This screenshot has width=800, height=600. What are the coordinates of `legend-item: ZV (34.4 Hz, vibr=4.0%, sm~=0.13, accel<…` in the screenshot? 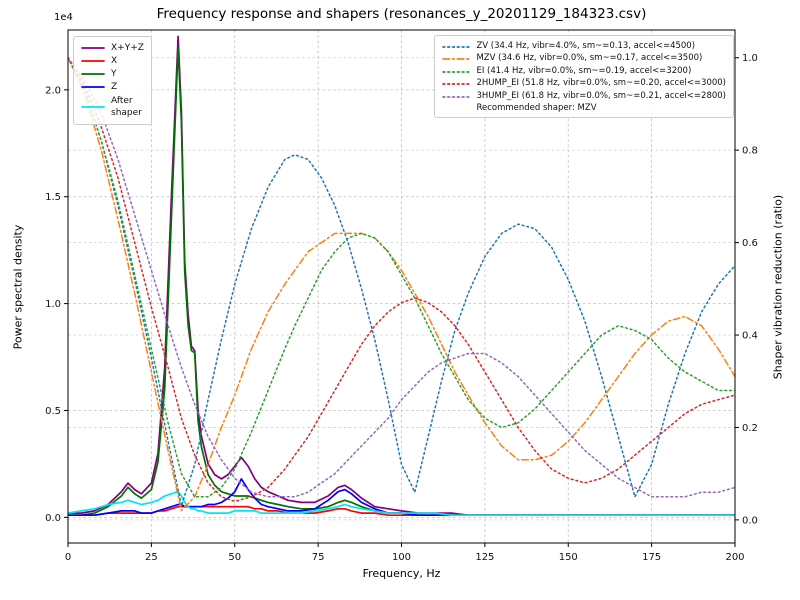 It's located at (584, 46).